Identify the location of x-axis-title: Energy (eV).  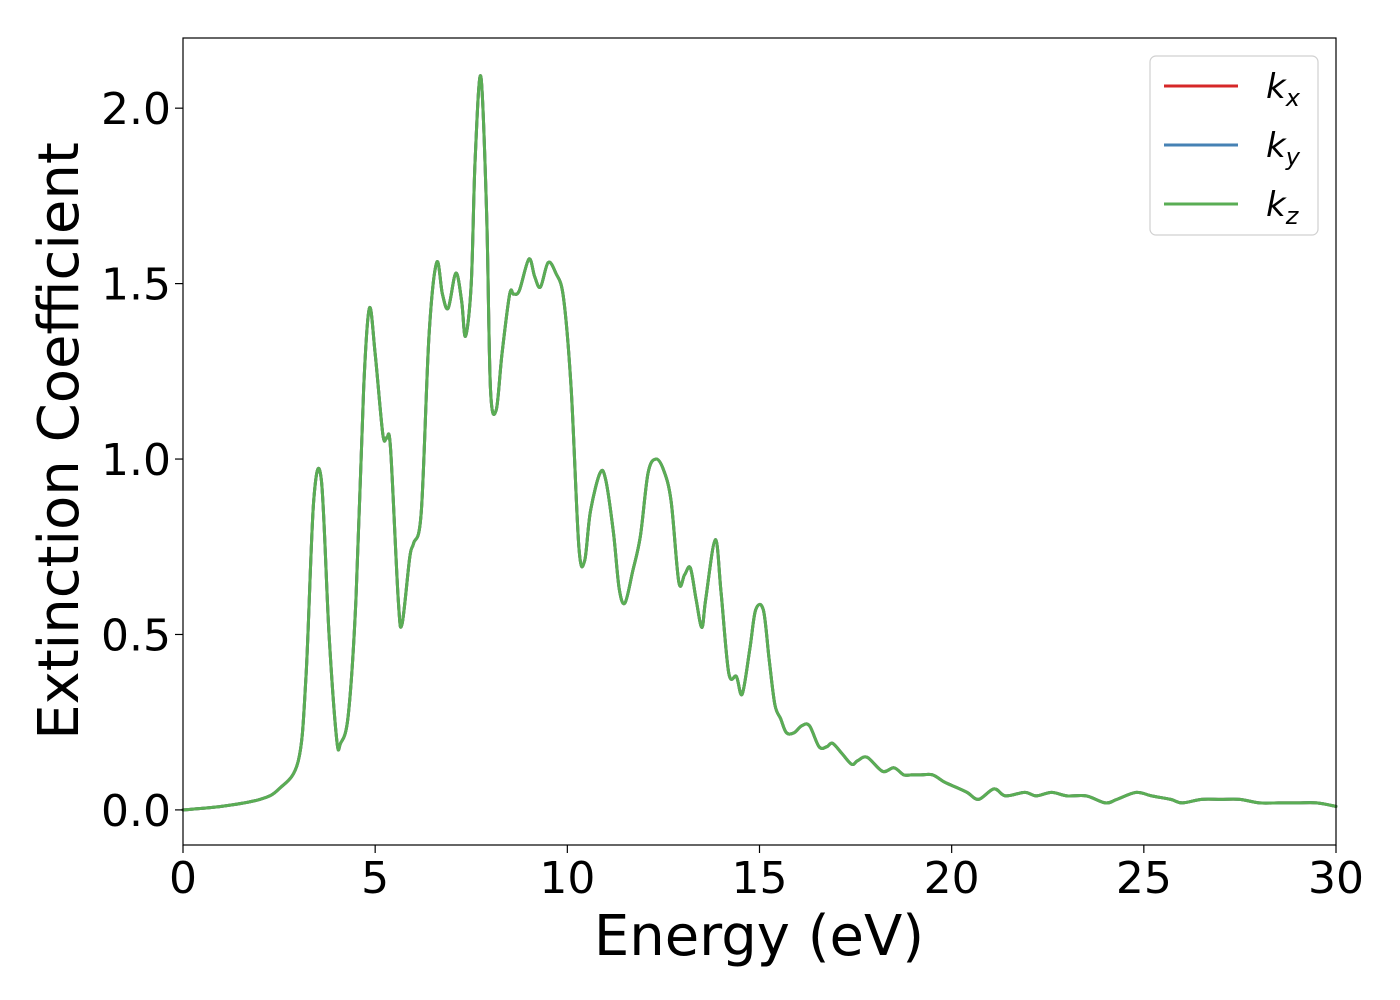
(759, 936).